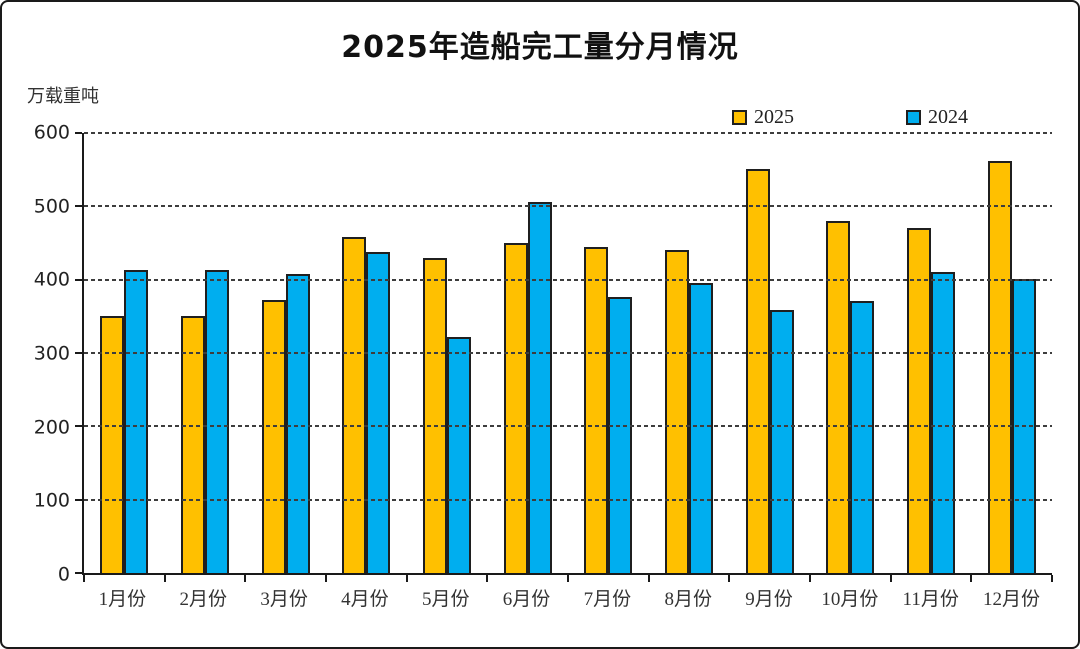 Image resolution: width=1080 pixels, height=649 pixels. I want to click on legend-item-2025: 2025, so click(763, 117).